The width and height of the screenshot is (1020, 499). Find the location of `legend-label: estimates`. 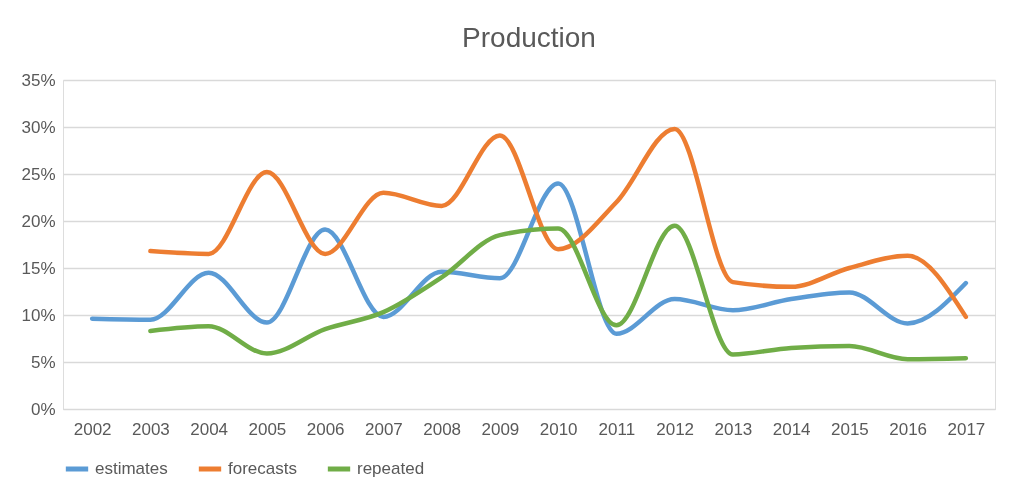

legend-label: estimates is located at coordinates (131, 468).